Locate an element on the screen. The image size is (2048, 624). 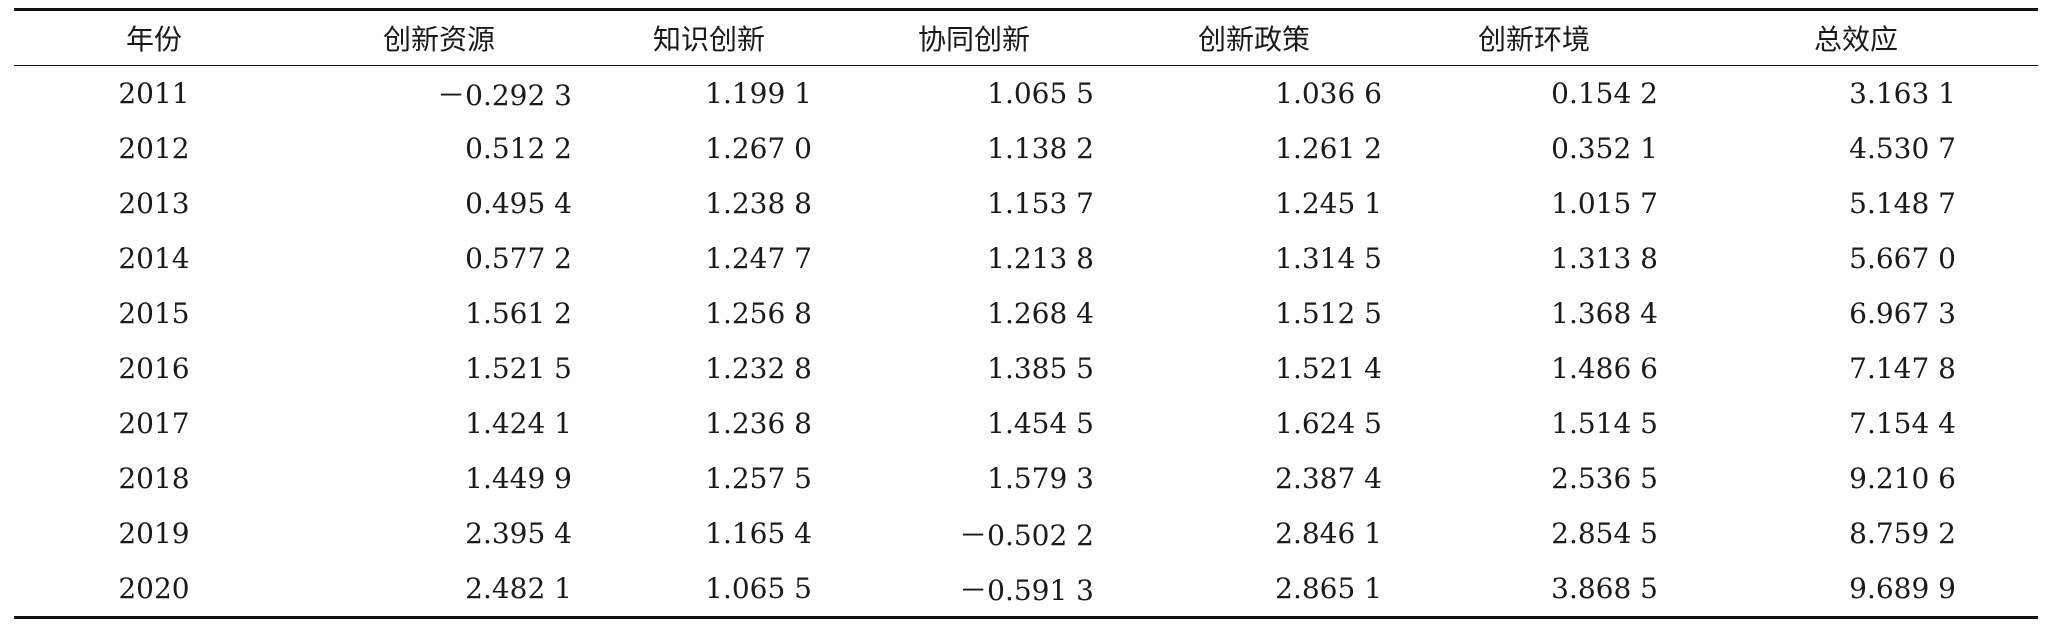
header-innovation-resources: 创新资源 is located at coordinates (438, 39).